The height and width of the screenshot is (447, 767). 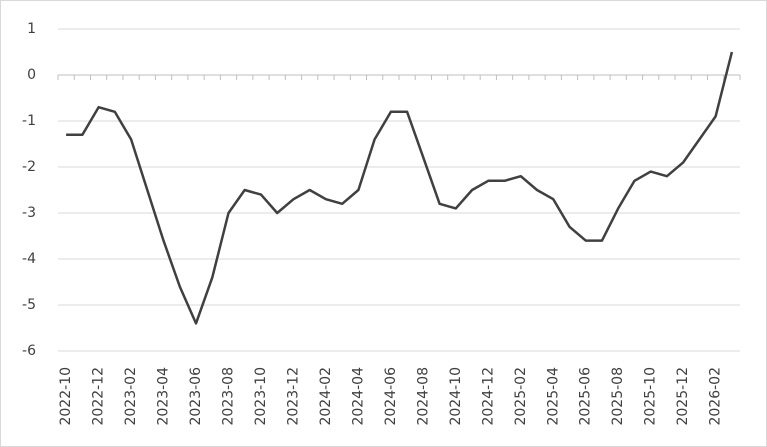 What do you see at coordinates (521, 396) in the screenshot?
I see `x-tick-label: 2025-02` at bounding box center [521, 396].